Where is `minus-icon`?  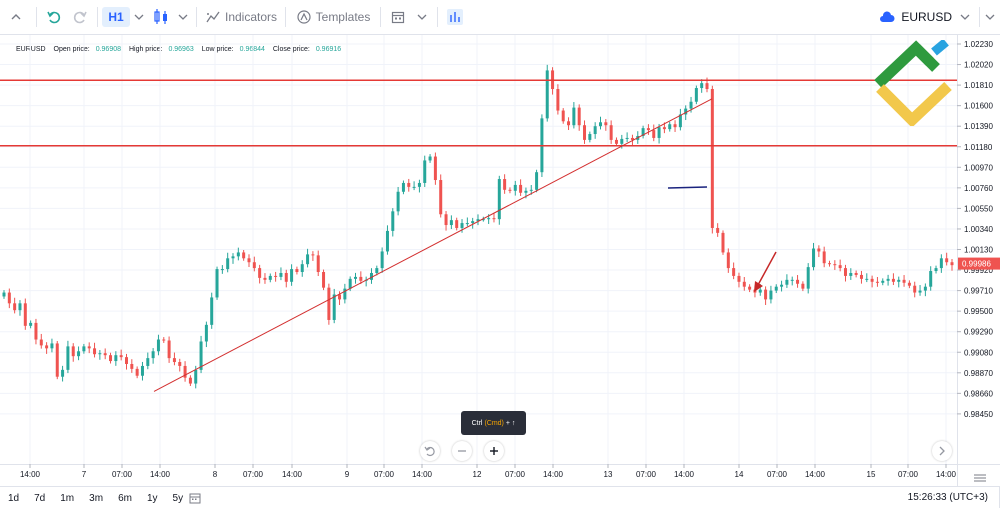
minus-icon is located at coordinates (462, 451).